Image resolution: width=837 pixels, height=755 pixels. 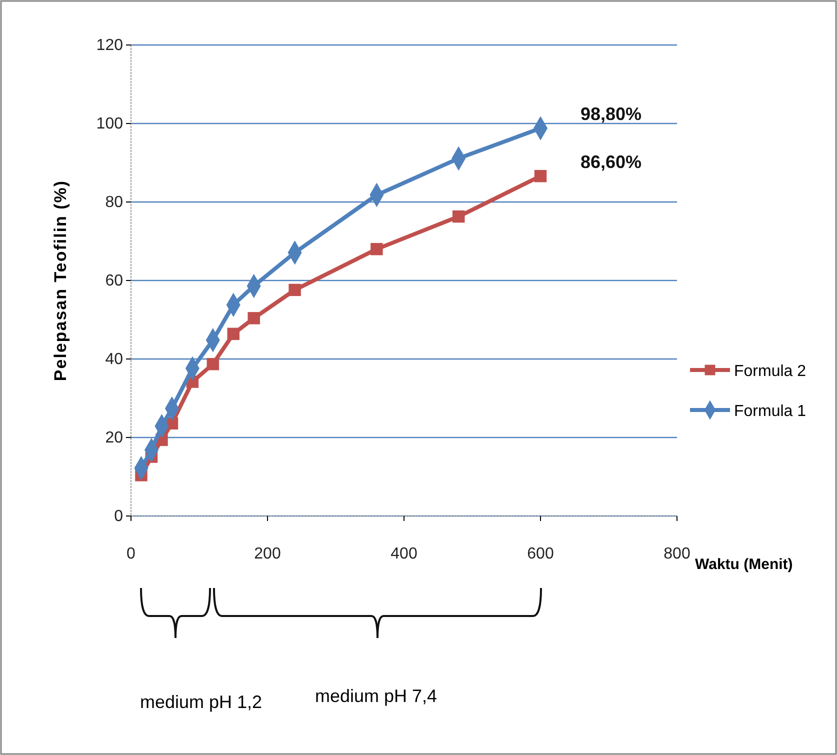 What do you see at coordinates (201, 702) in the screenshot?
I see `text: medium pH 1,2` at bounding box center [201, 702].